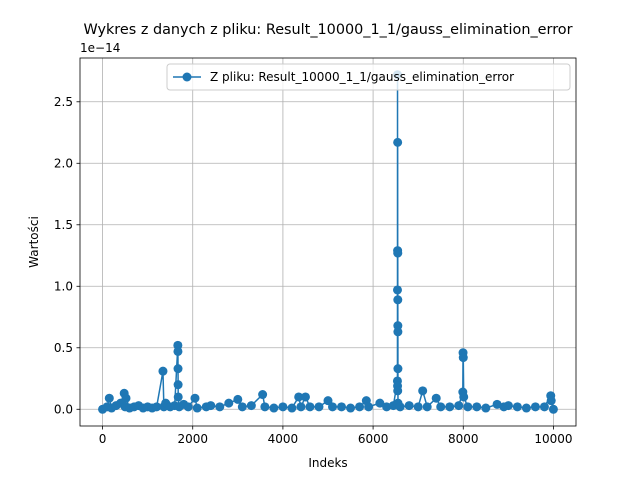 The height and width of the screenshot is (480, 640). I want to click on legend-marker, so click(187, 77).